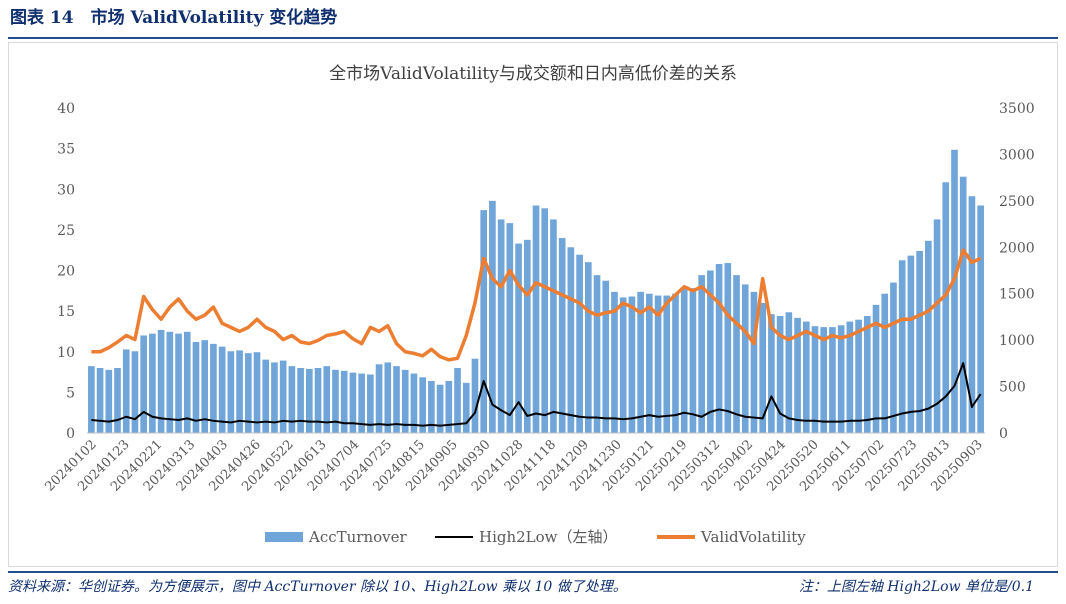  I want to click on left-tick-label: 30, so click(66, 190).